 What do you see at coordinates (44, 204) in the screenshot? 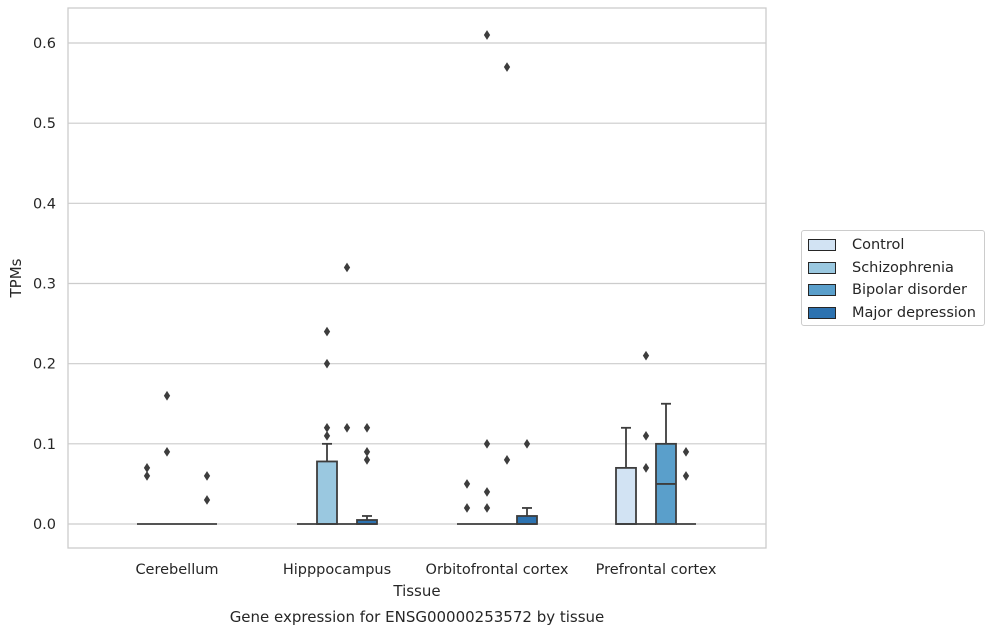
I see `y-tick-label: 0.4` at bounding box center [44, 204].